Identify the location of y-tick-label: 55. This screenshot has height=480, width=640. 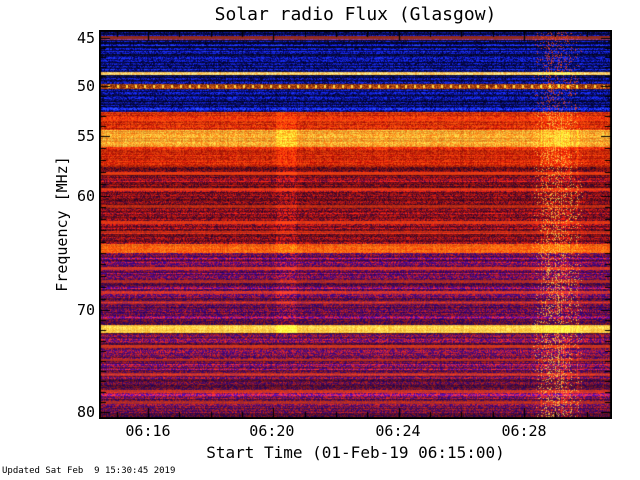
(85, 136).